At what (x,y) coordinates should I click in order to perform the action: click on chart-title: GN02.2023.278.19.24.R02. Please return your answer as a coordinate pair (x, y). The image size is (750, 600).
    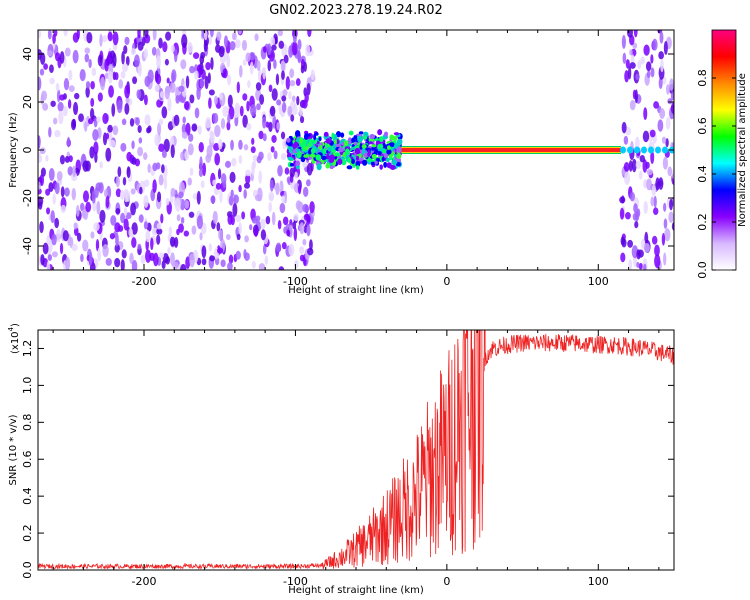
    Looking at the image, I should click on (356, 10).